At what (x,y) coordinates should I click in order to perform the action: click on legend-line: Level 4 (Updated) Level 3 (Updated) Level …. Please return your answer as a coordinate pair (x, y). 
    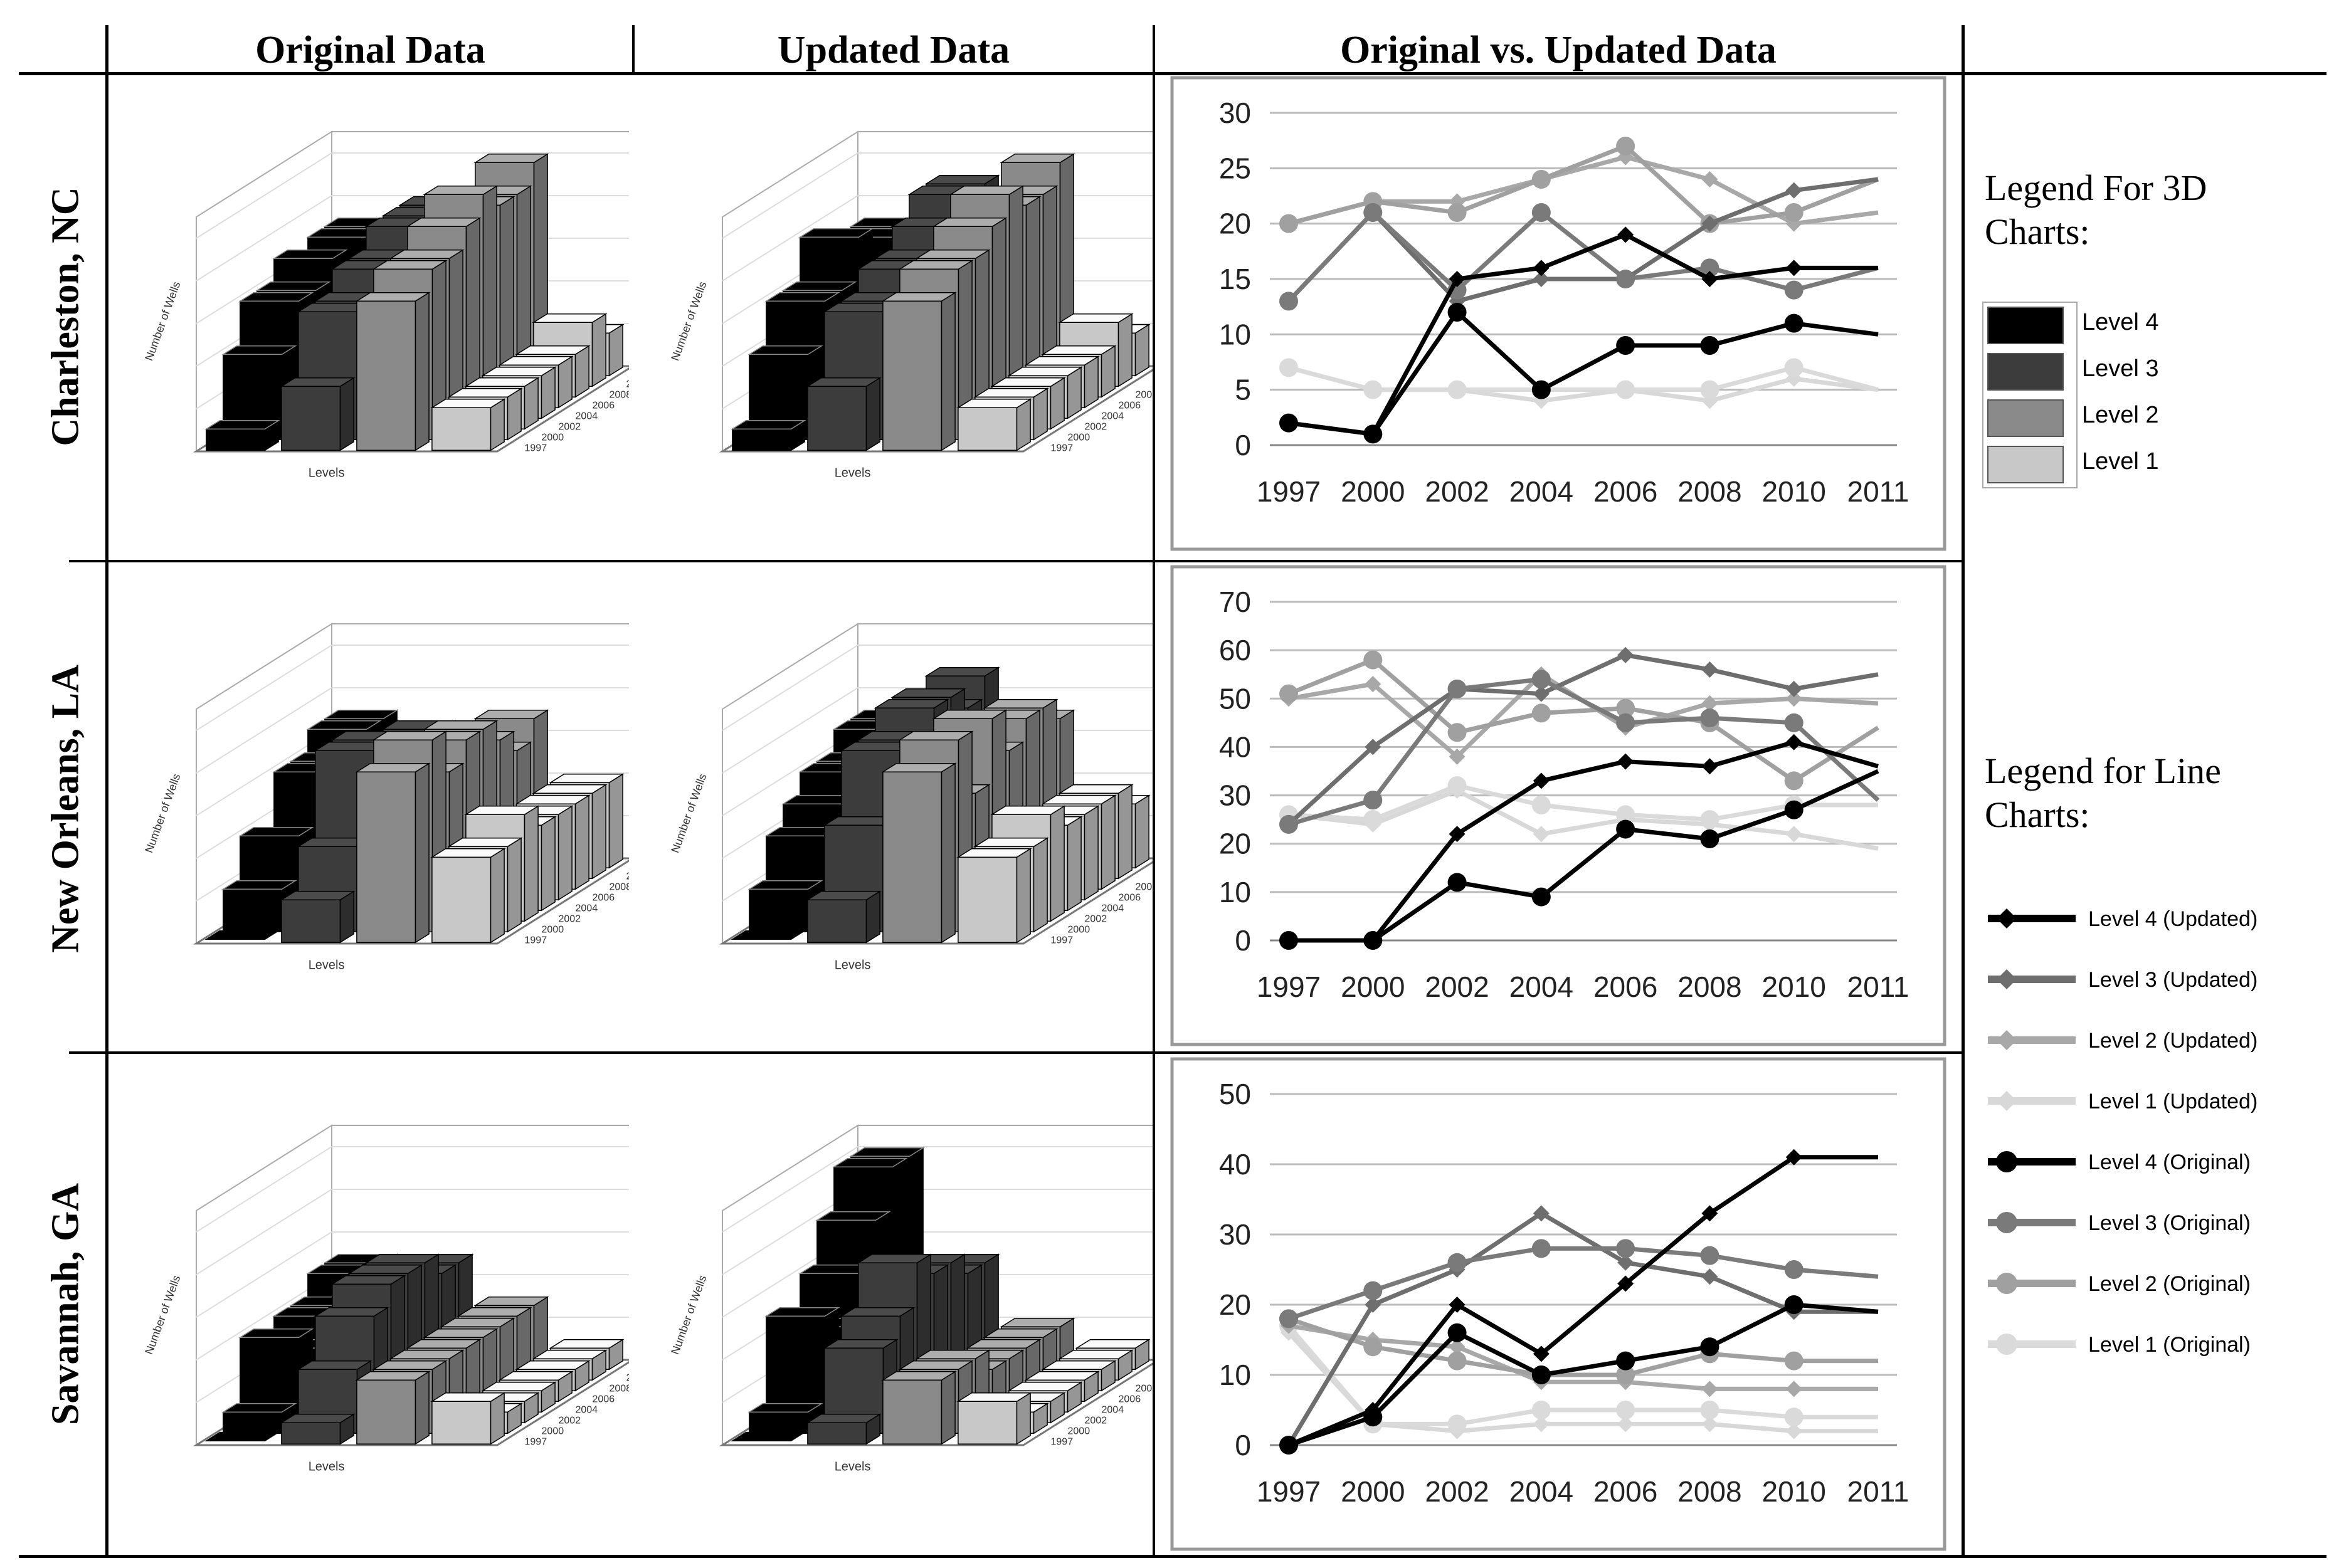
    Looking at the image, I should click on (2123, 1132).